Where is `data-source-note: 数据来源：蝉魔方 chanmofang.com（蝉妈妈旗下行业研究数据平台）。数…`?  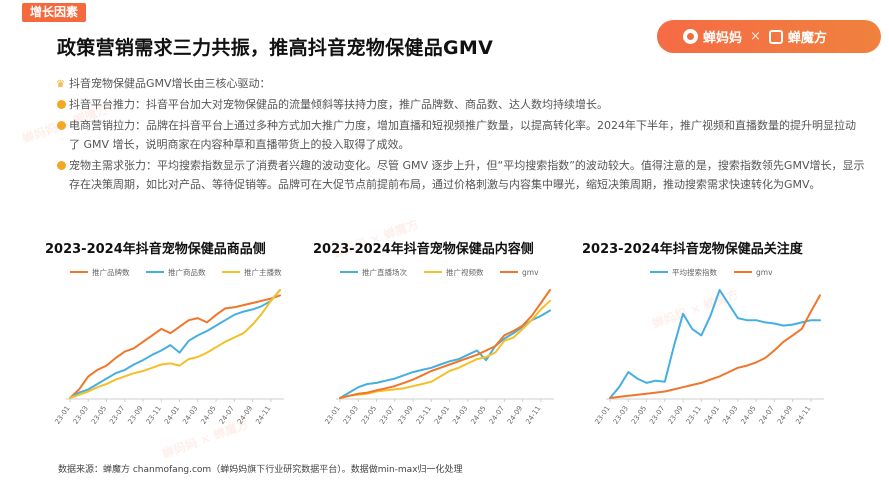 data-source-note: 数据来源：蝉魔方 chanmofang.com（蝉妈妈旗下行业研究数据平台）。数… is located at coordinates (260, 470).